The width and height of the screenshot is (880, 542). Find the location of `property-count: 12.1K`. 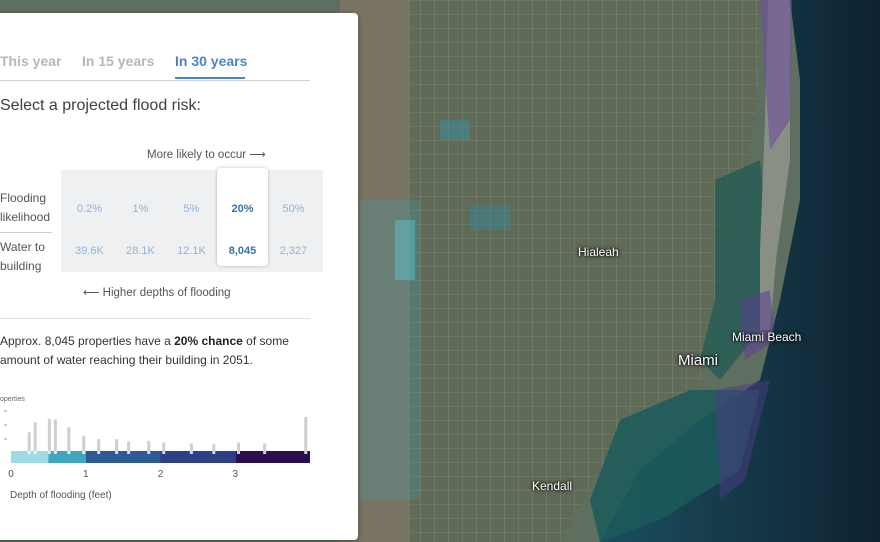

property-count: 12.1K is located at coordinates (191, 251).